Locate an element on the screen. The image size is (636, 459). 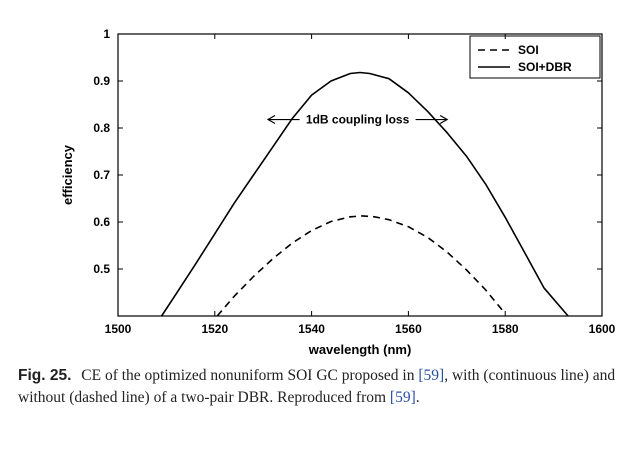
legend-box is located at coordinates (535, 57).